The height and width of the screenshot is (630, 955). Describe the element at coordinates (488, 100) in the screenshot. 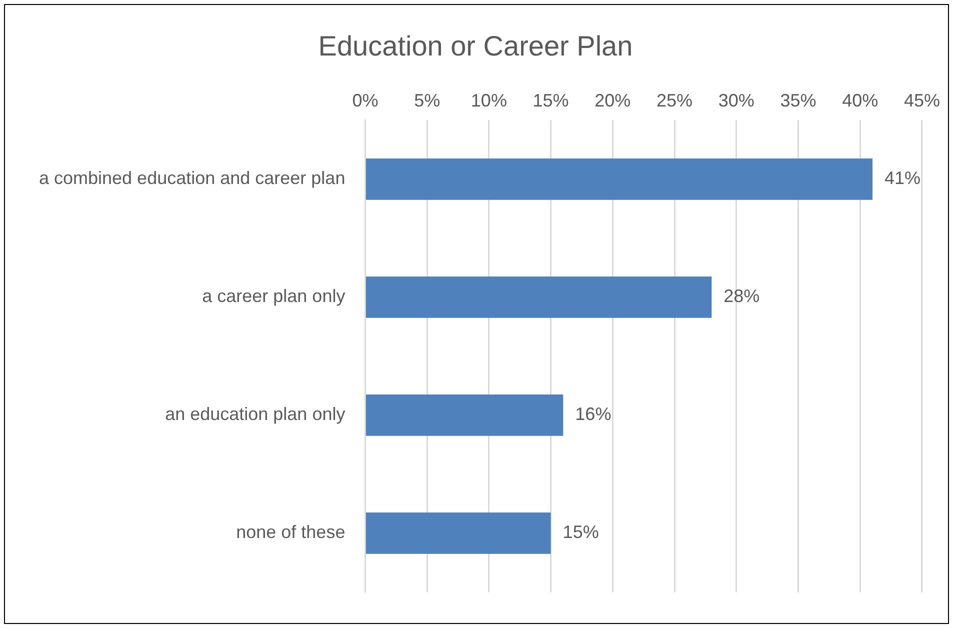

I see `x-tick-label: 10%` at that location.